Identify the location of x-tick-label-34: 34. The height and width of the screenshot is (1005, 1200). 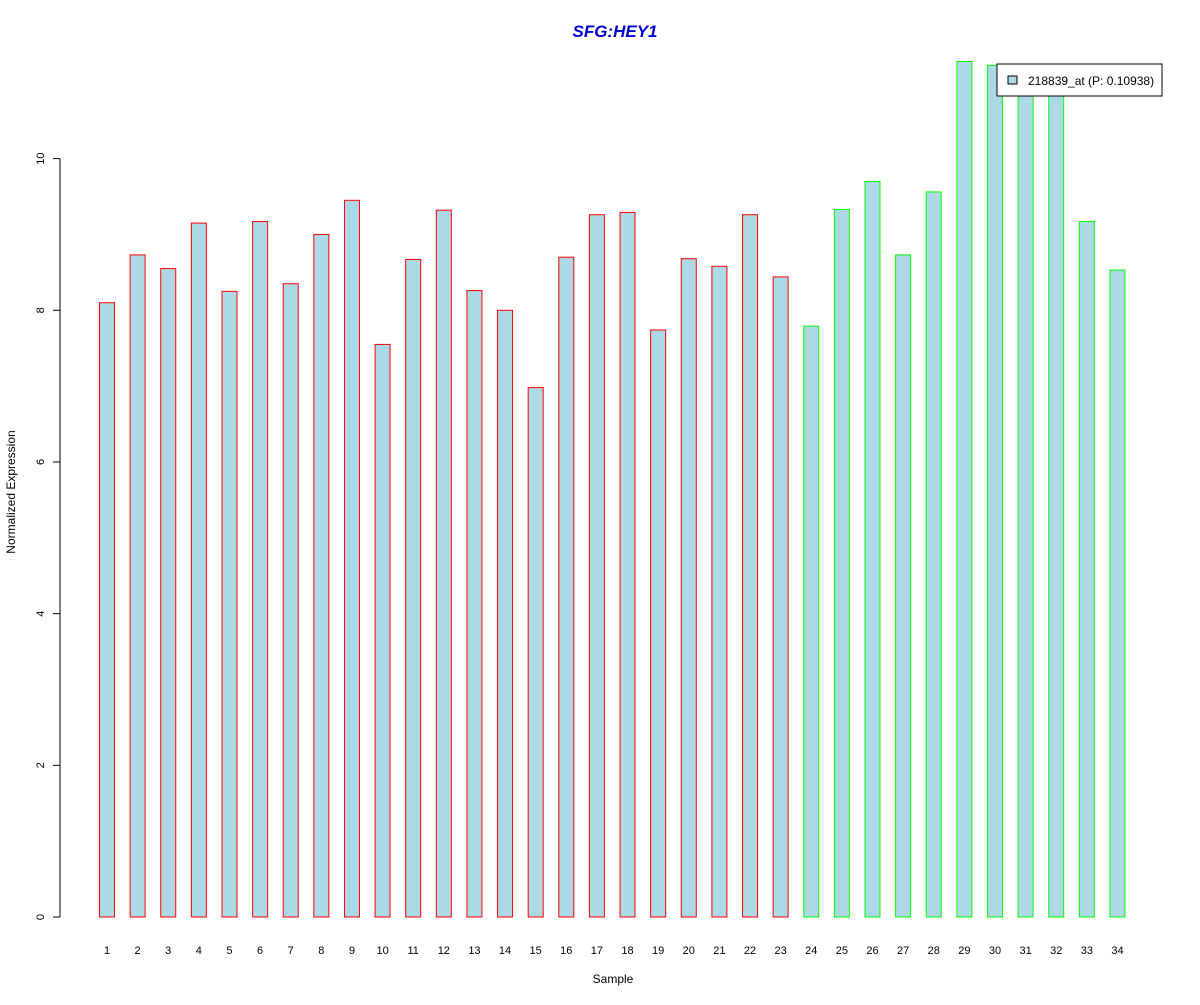
(1117, 951).